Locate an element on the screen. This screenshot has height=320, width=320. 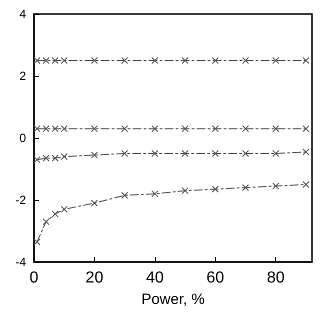
y-tick-label: 4 is located at coordinates (22, 14).